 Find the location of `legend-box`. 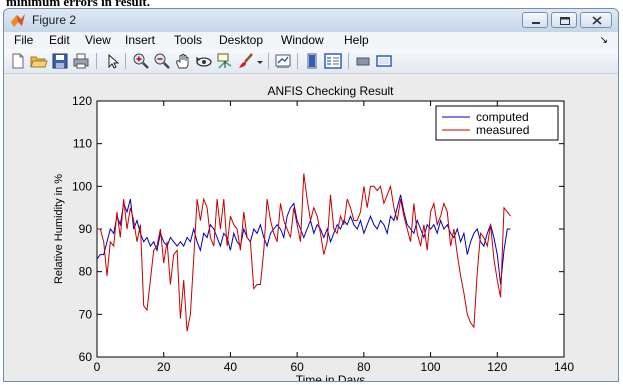

legend-box is located at coordinates (497, 123).